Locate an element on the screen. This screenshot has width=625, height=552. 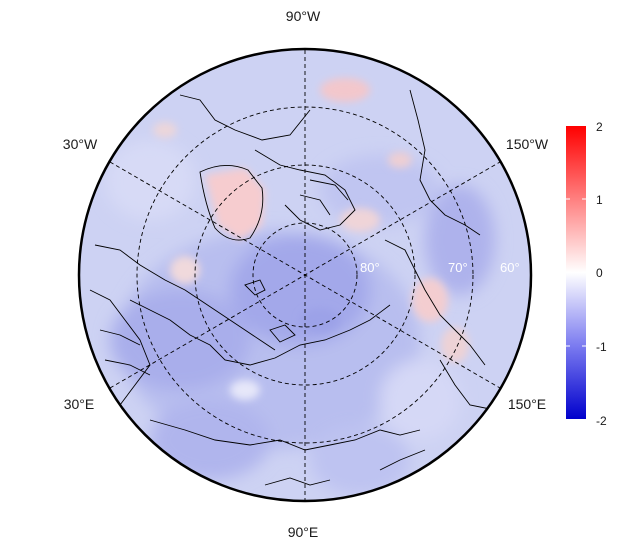
lon-label-150e: 150°E is located at coordinates (527, 404).